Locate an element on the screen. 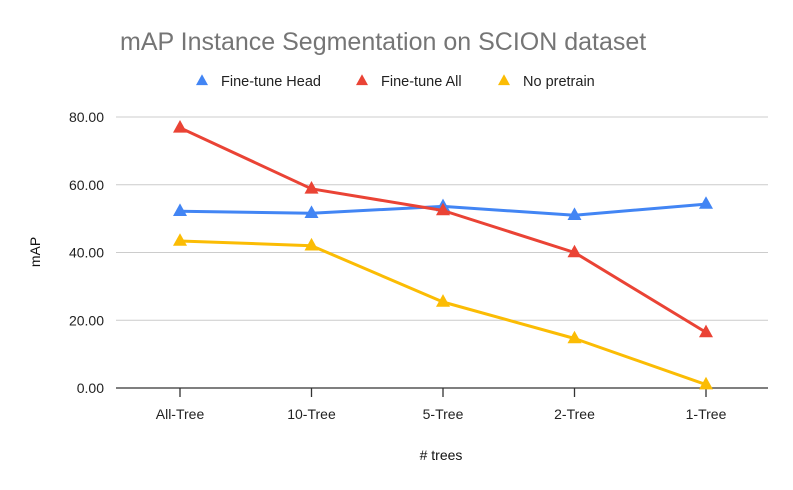 This screenshot has width=793, height=490. x-tick-label: All-Tree is located at coordinates (180, 414).